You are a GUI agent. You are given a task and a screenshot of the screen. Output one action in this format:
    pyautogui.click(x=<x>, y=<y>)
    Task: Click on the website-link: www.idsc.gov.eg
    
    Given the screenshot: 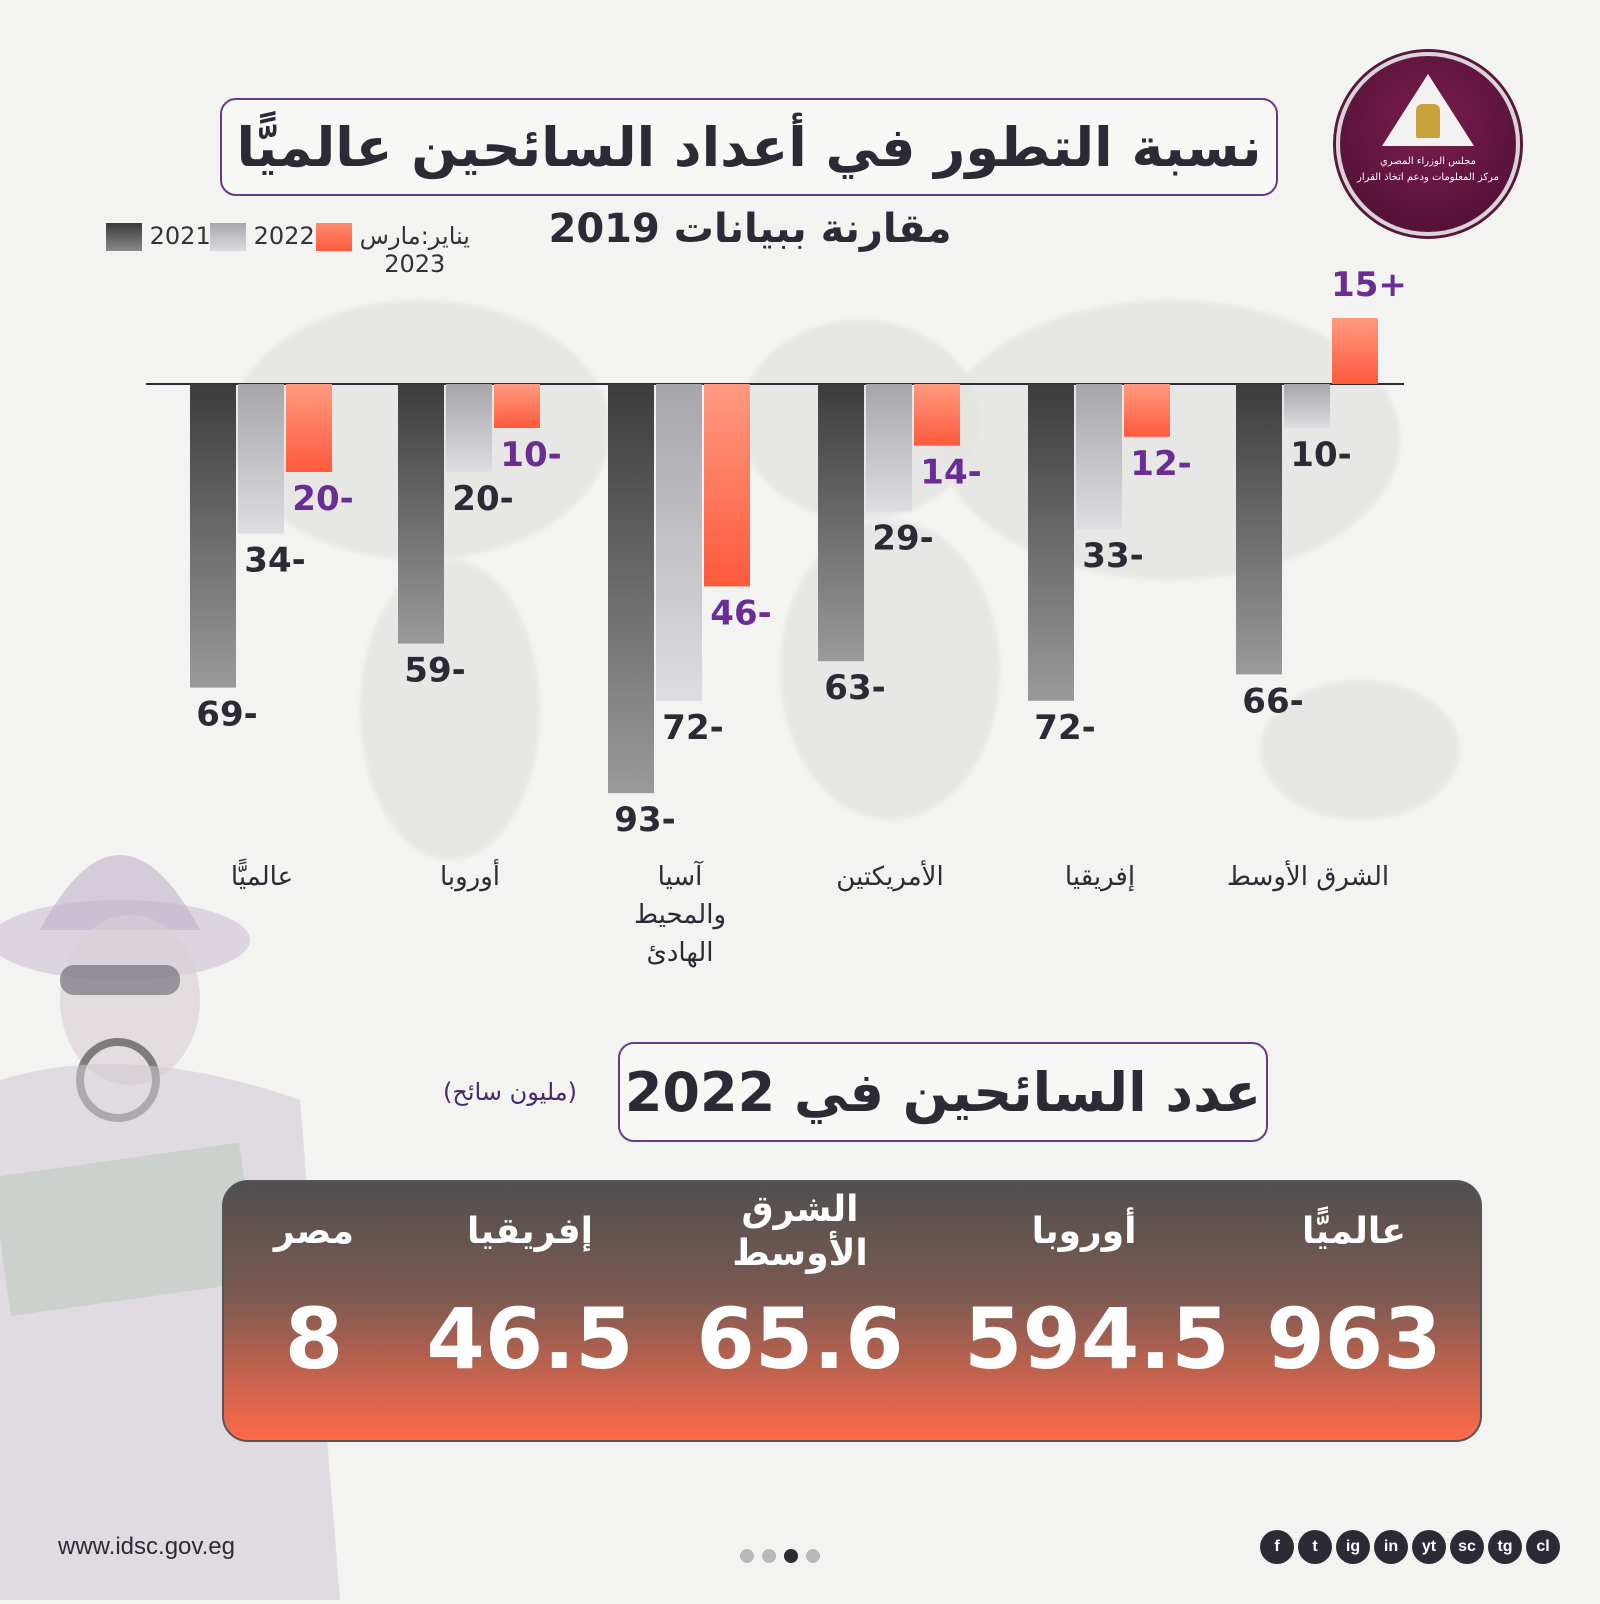 What is the action you would take?
    pyautogui.click(x=146, y=1546)
    